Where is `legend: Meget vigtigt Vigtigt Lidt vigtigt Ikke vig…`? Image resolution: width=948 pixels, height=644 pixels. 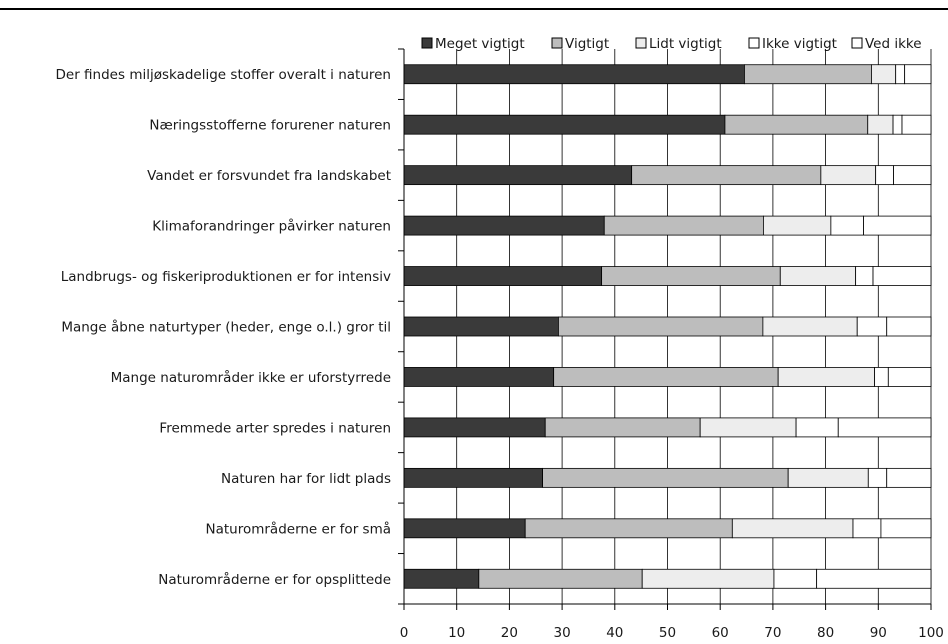
legend: Meget vigtigt Vigtigt Lidt vigtigt Ikke vig… is located at coordinates (671, 44).